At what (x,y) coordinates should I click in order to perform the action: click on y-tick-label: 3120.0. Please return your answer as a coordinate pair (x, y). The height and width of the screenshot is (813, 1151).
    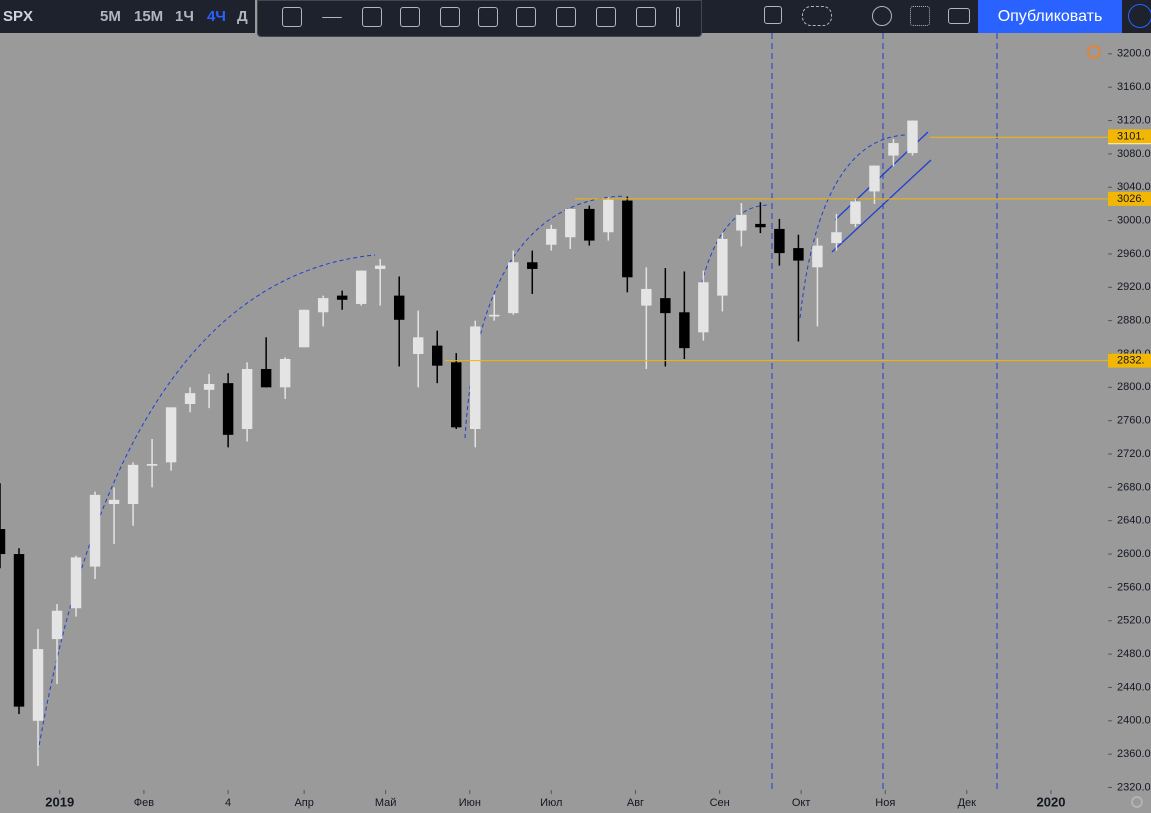
    Looking at the image, I should click on (1134, 120).